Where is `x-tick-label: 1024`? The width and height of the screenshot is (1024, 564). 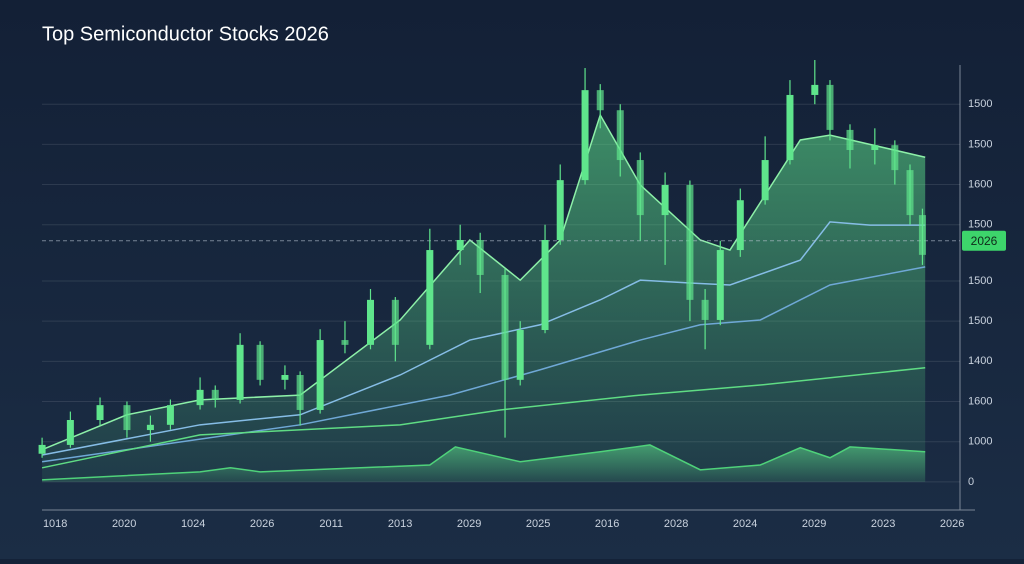 x-tick-label: 1024 is located at coordinates (193, 524).